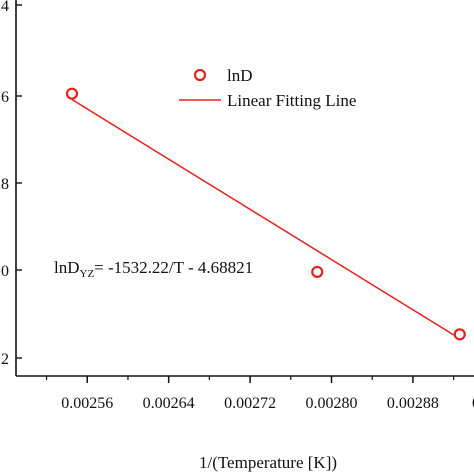  Describe the element at coordinates (87, 274) in the screenshot. I see `equation-subscript: YZ` at that location.